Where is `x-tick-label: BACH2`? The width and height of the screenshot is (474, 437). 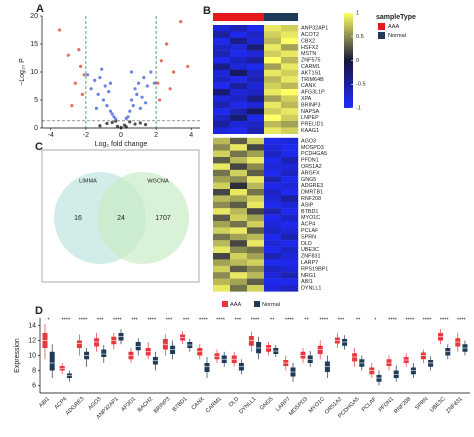 x-tick-label: BACH2 is located at coordinates (145, 404).